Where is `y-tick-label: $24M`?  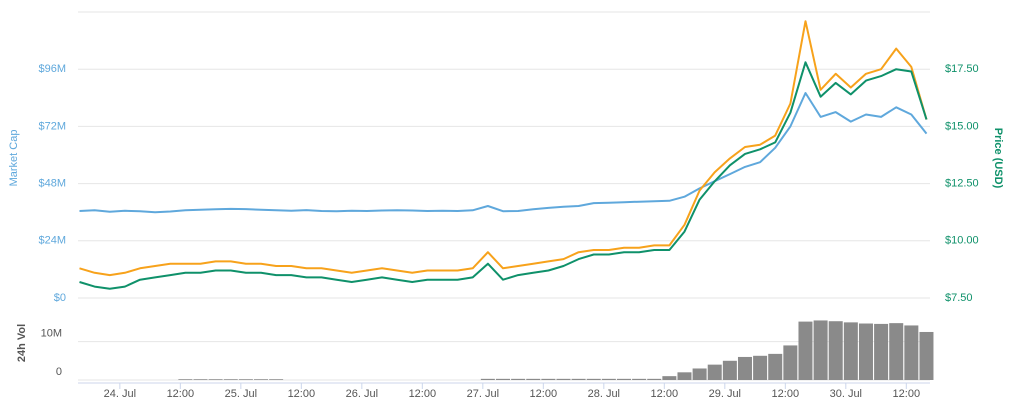
y-tick-label: $24M is located at coordinates (52, 241).